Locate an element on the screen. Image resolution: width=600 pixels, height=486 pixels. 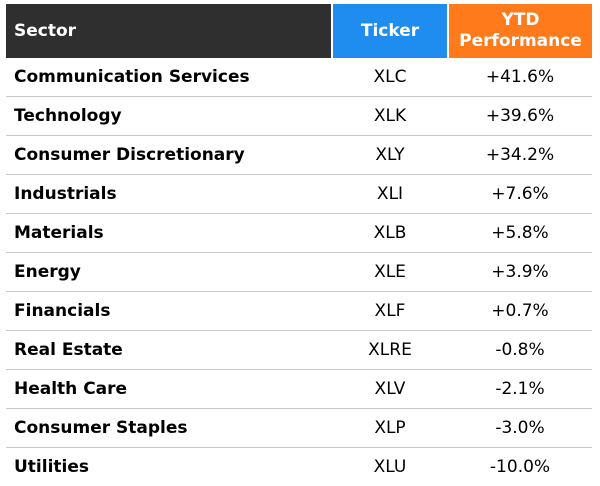
performance-cell: -2.1% is located at coordinates (520, 389).